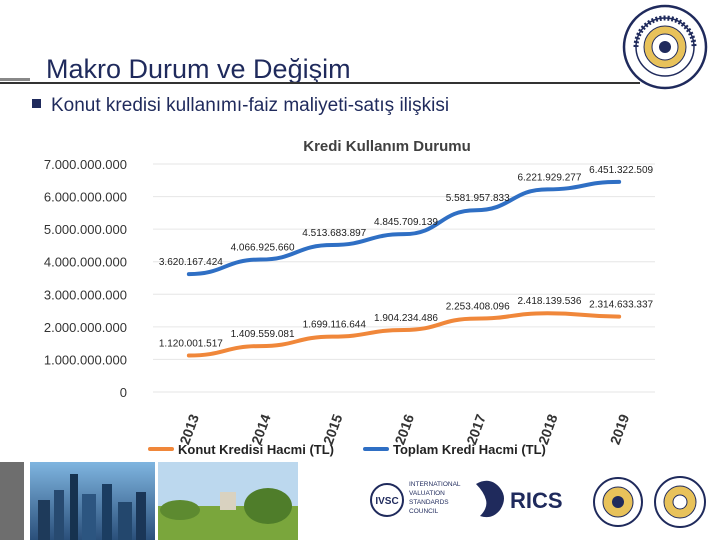 Image resolution: width=720 pixels, height=540 pixels. What do you see at coordinates (387, 146) in the screenshot?
I see `chart-title: Kredi Kullanım Durumu` at bounding box center [387, 146].